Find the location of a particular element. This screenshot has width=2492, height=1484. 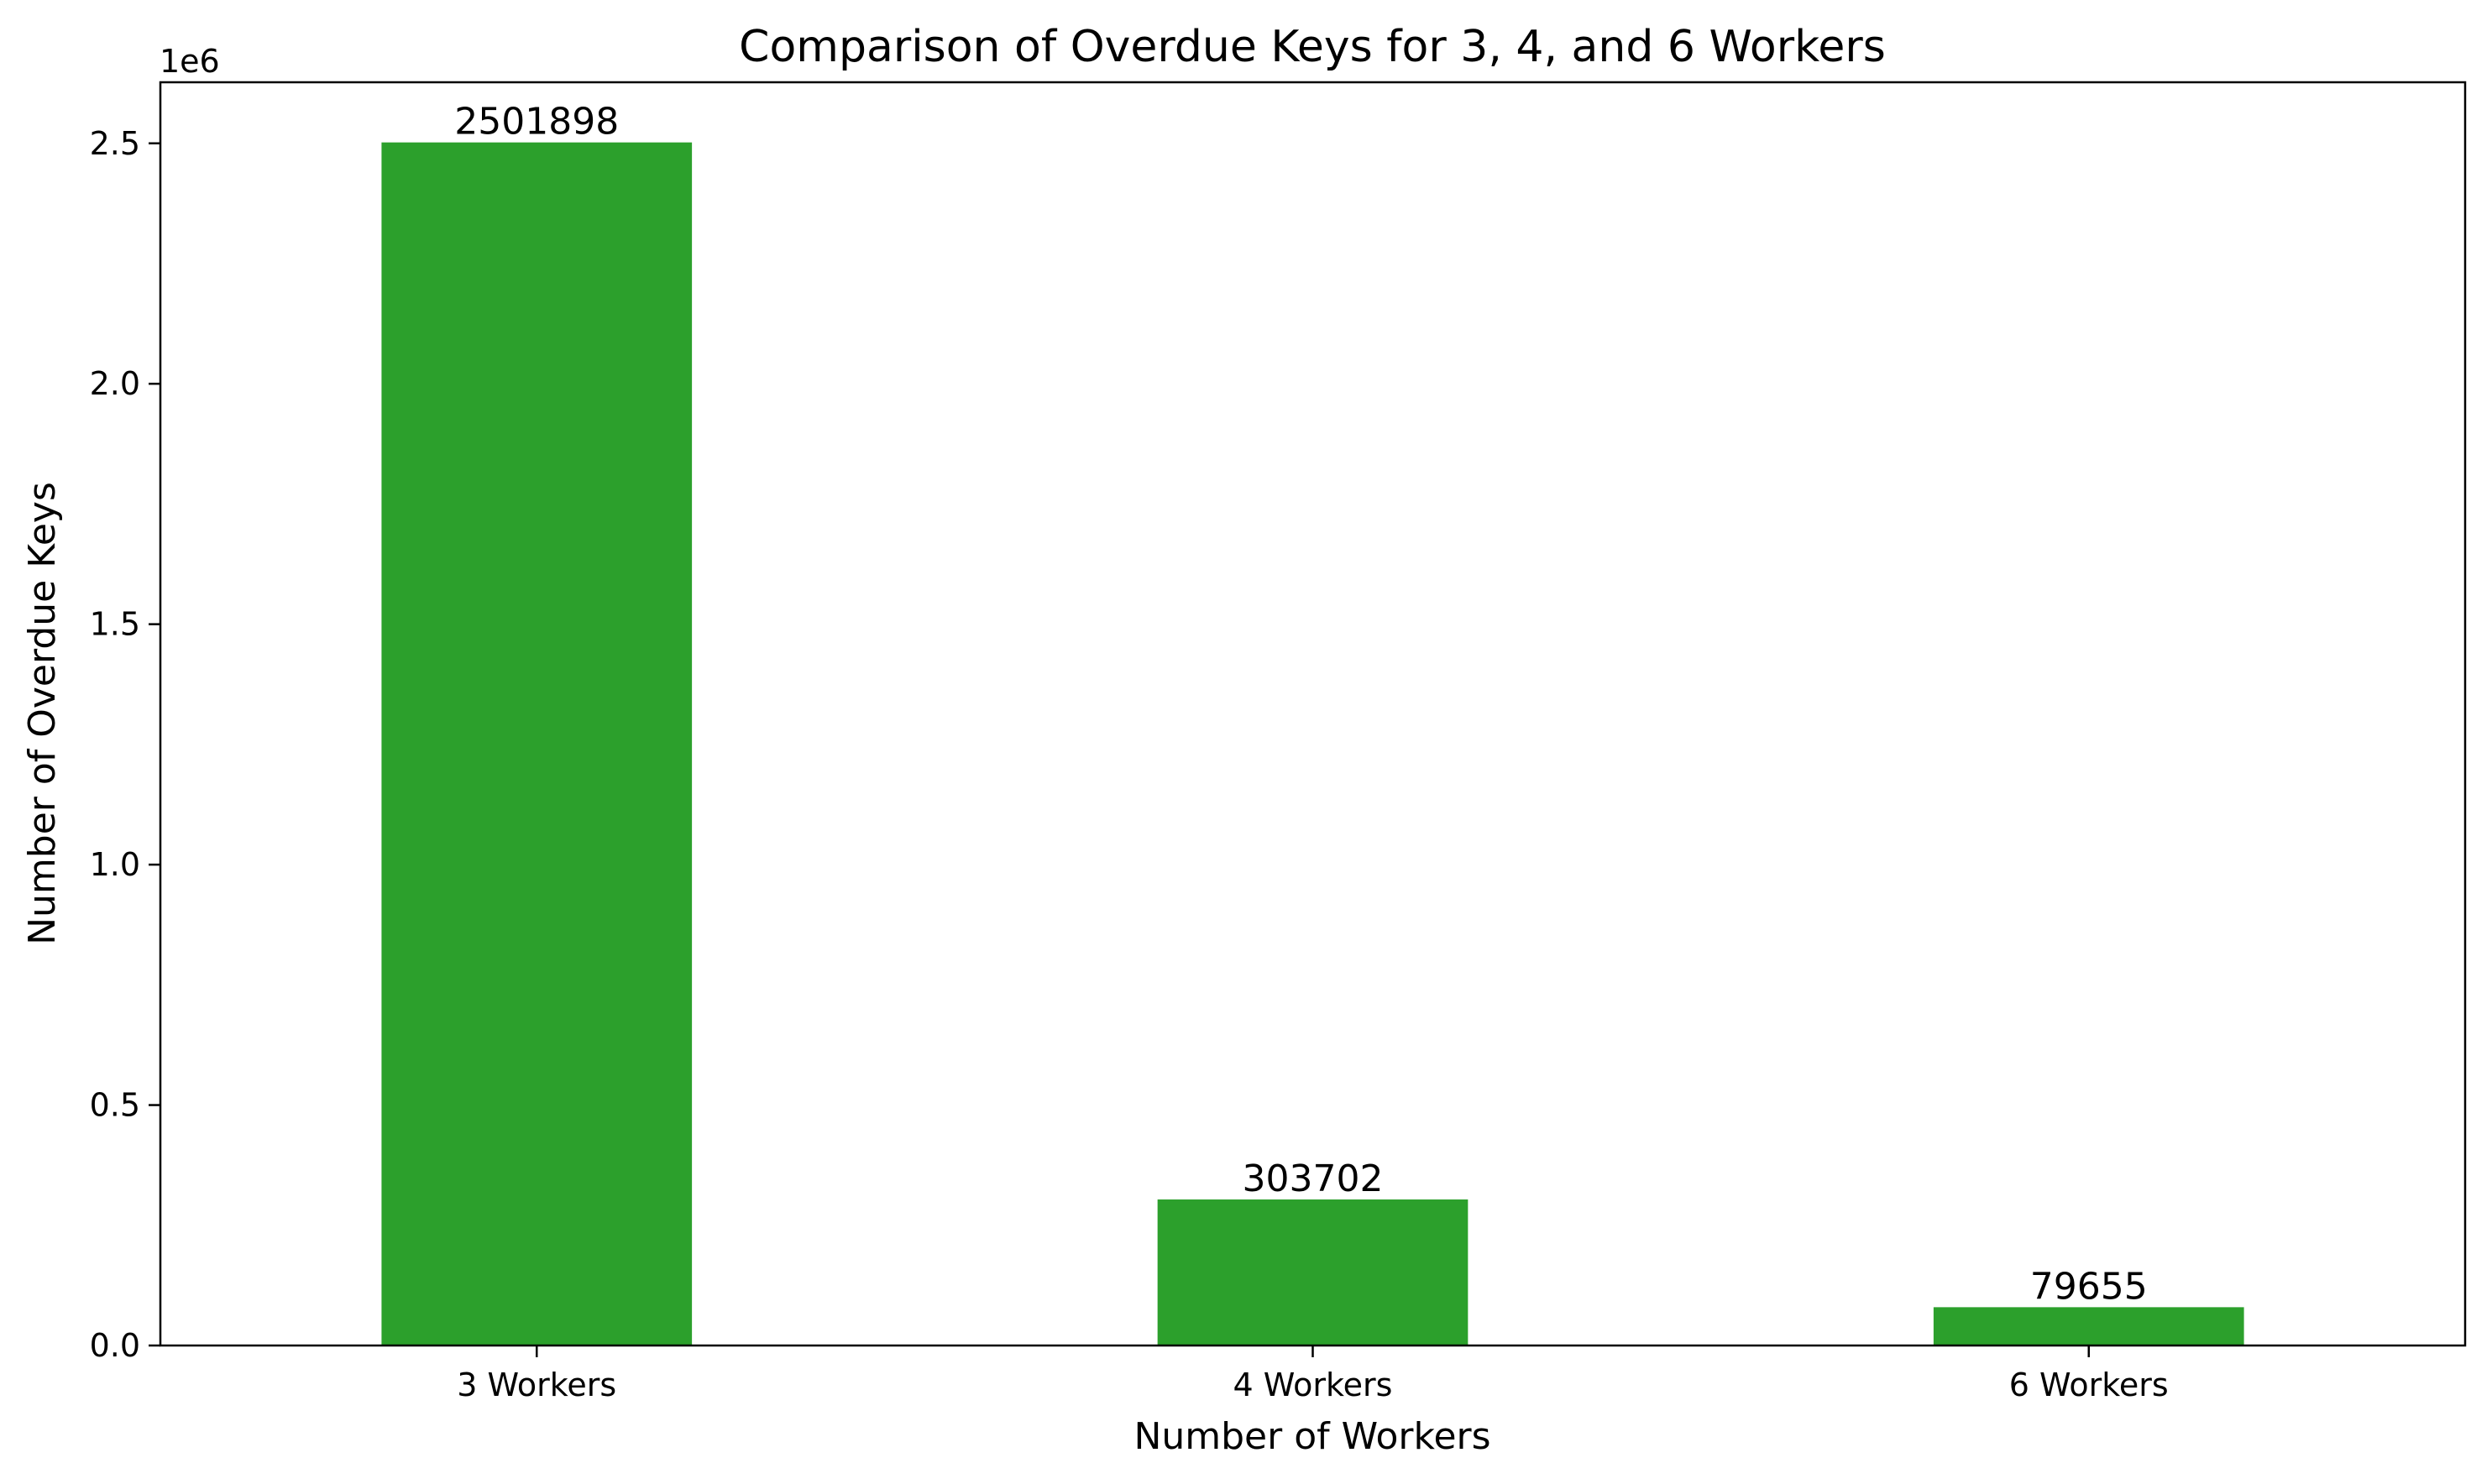

y-tick-label-4: 1.5 is located at coordinates (115, 624).